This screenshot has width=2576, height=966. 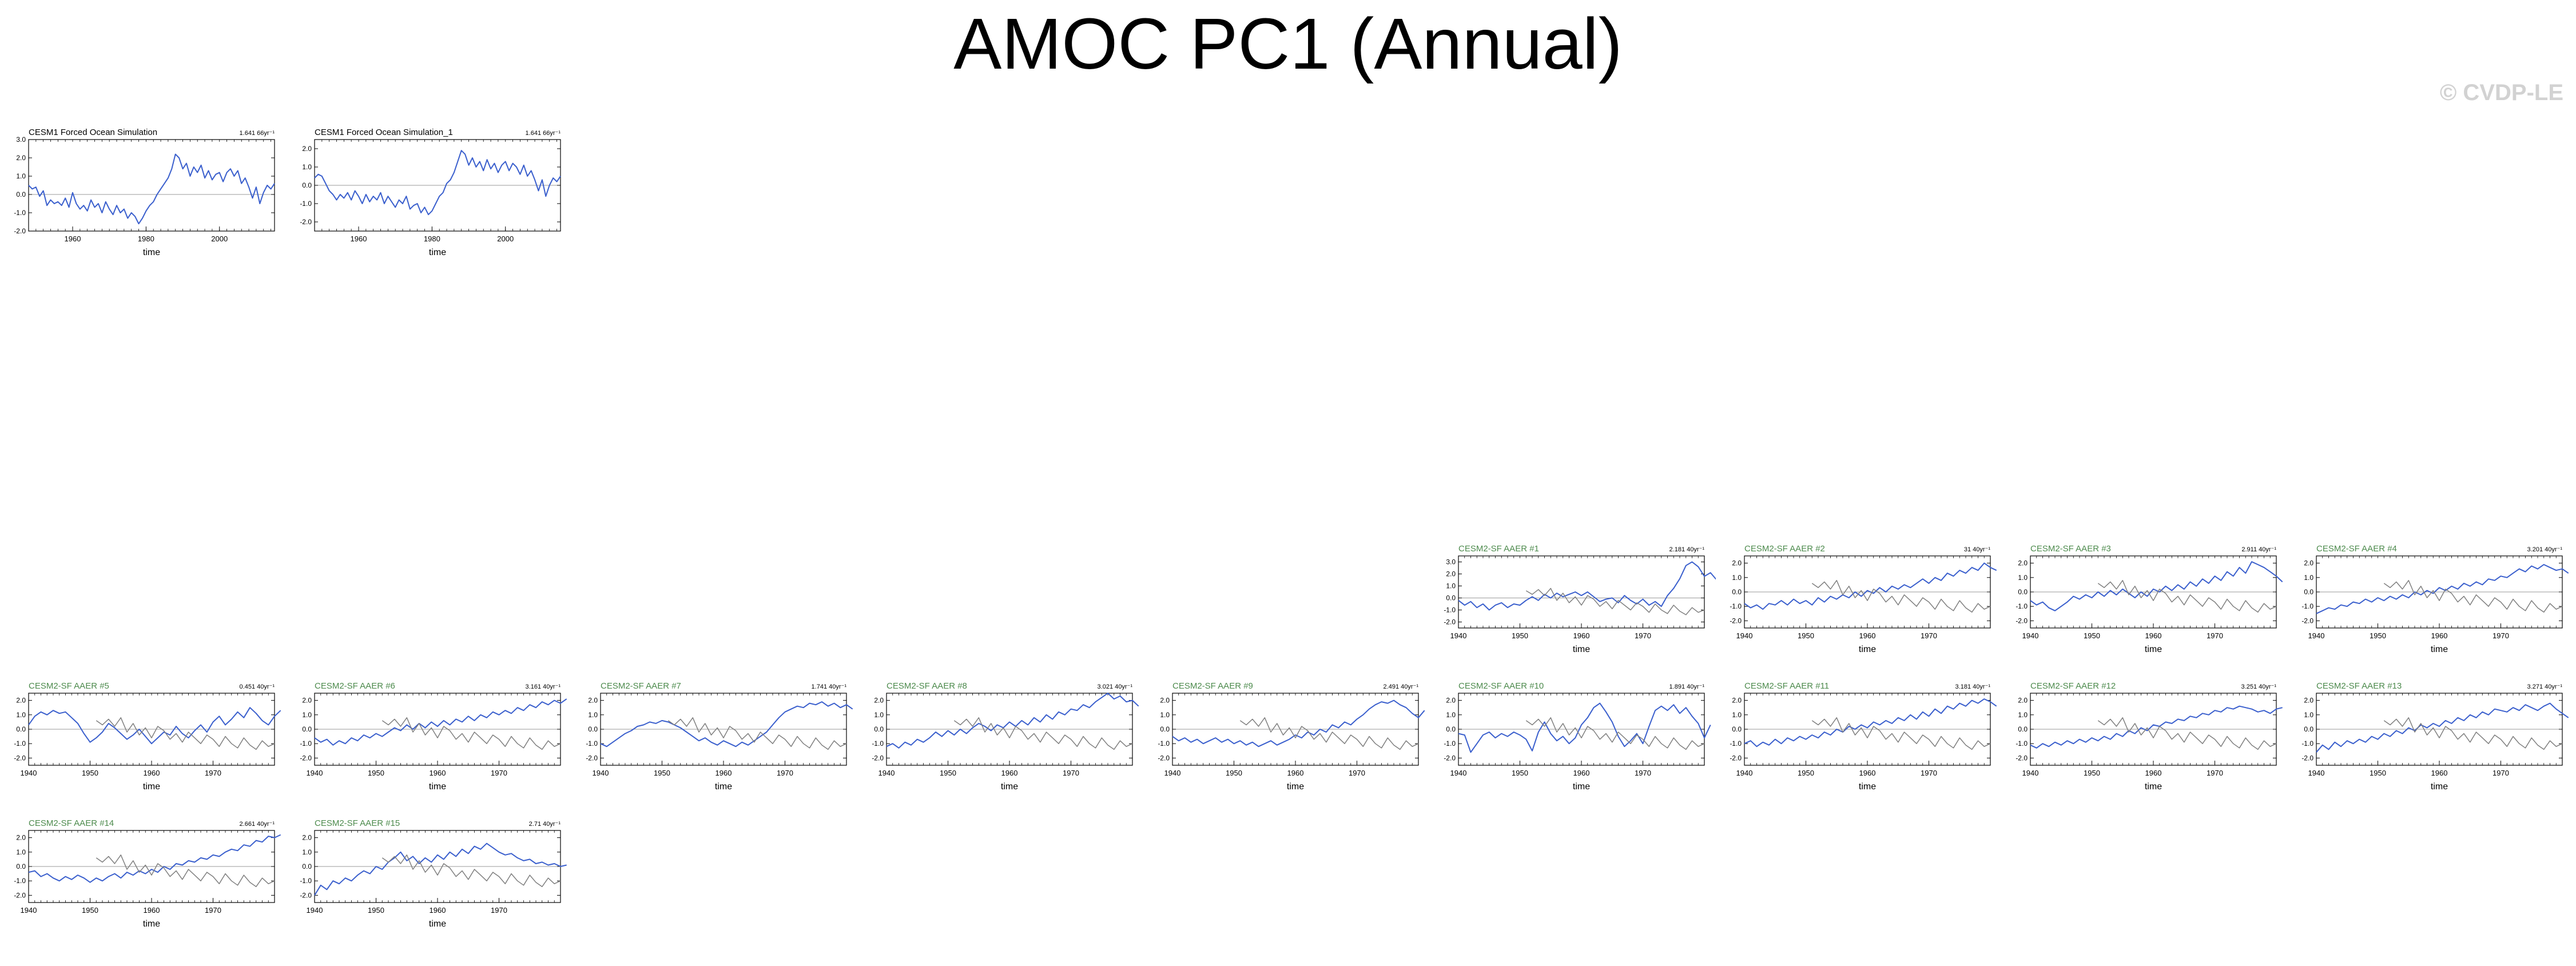 What do you see at coordinates (93, 132) in the screenshot?
I see `panel-title: CESM1 Forced Ocean Simulation` at bounding box center [93, 132].